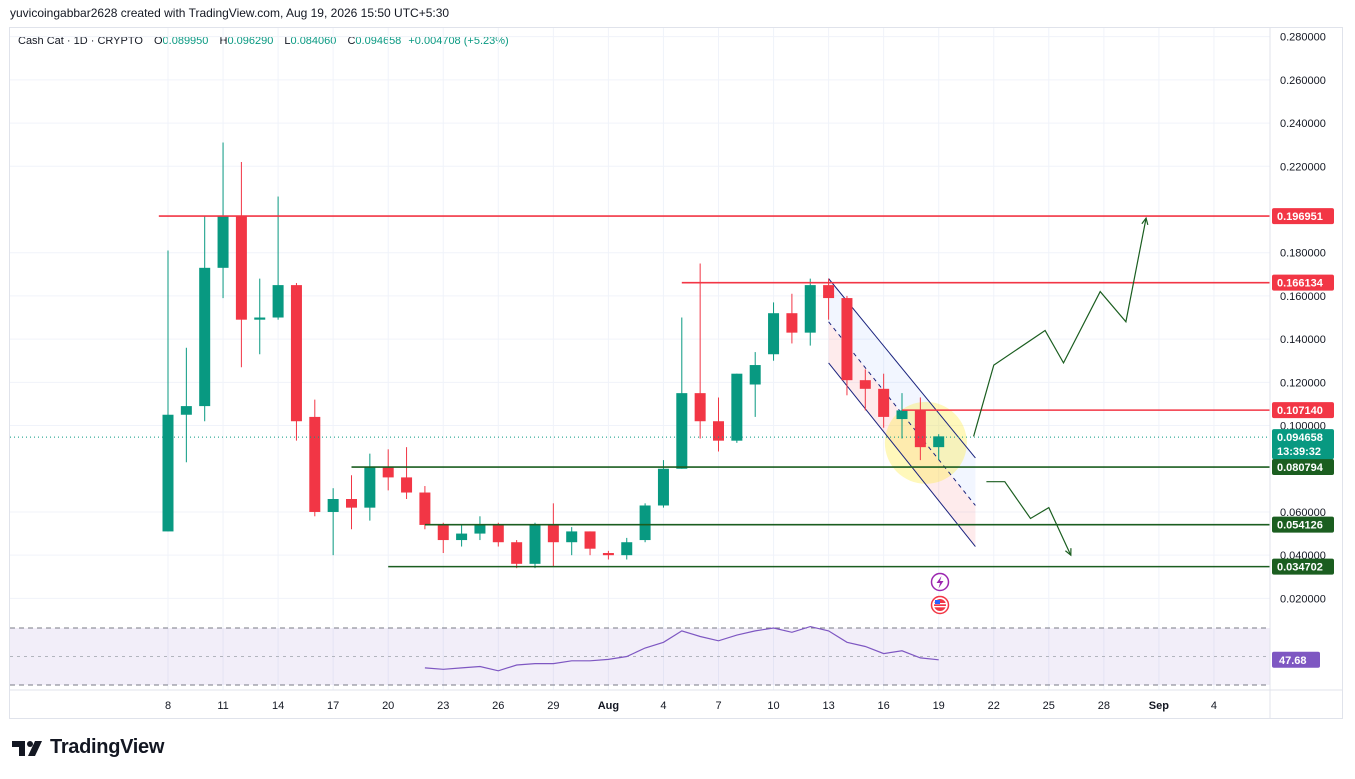 The width and height of the screenshot is (1355, 779). Describe the element at coordinates (1303, 383) in the screenshot. I see `y-tick-label: 0.120000` at that location.